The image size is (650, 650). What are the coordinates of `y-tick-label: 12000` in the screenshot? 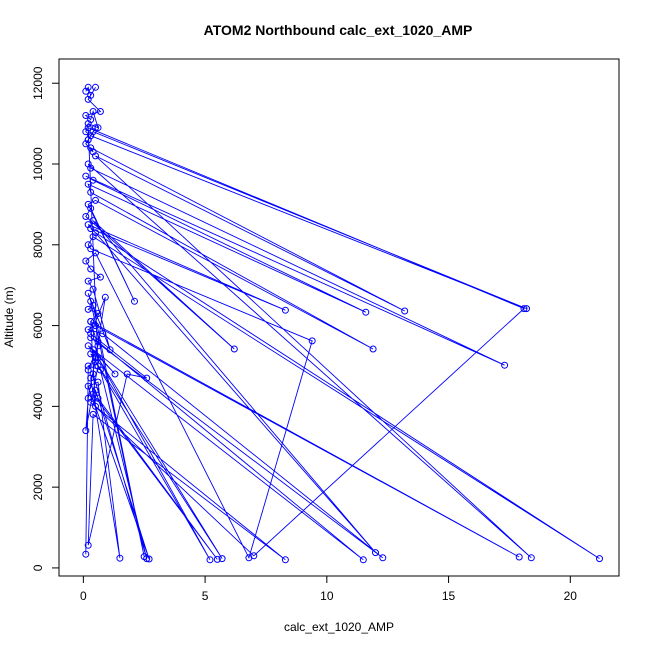 It's located at (38, 83).